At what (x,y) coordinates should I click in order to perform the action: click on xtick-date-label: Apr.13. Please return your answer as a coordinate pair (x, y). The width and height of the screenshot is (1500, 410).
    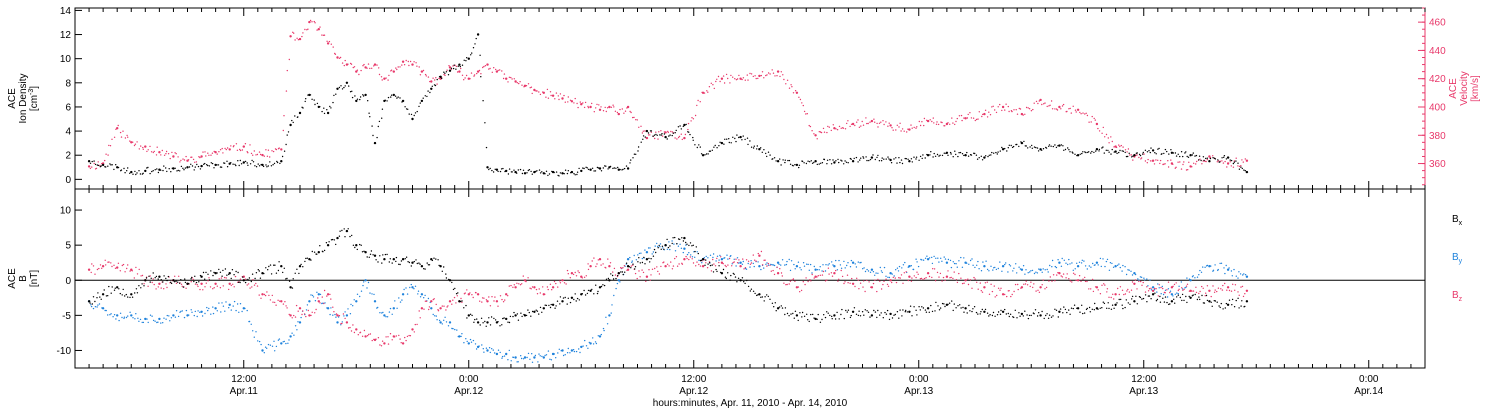
    Looking at the image, I should click on (1143, 391).